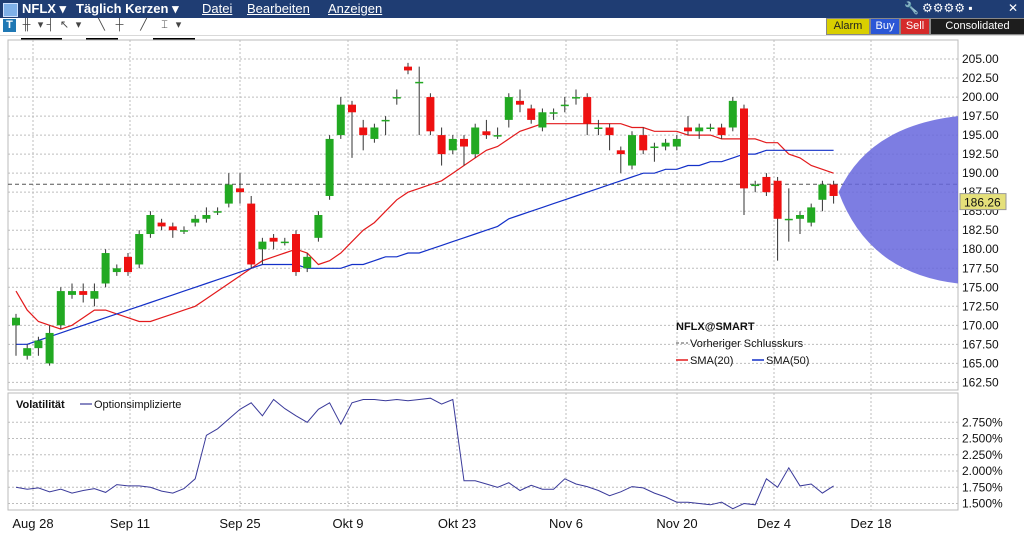 This screenshot has height=535, width=1024. I want to click on vol-legend-title: Volatilität, so click(40, 405).